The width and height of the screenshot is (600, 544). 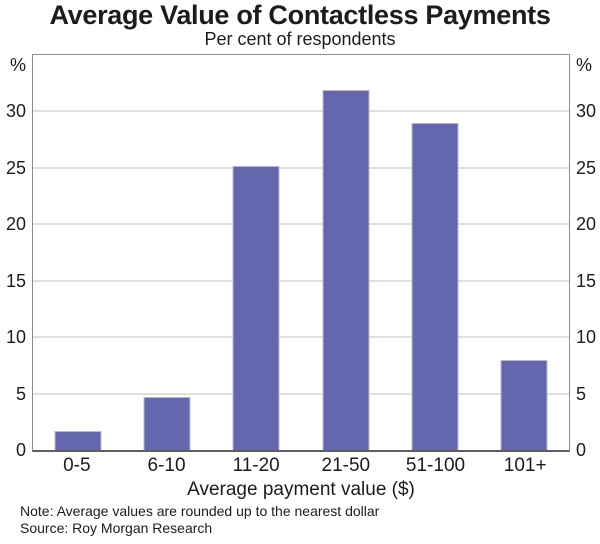 I want to click on y-axis-labels-right: 0 5 10 15 20 25 30, so click(x=588, y=257).